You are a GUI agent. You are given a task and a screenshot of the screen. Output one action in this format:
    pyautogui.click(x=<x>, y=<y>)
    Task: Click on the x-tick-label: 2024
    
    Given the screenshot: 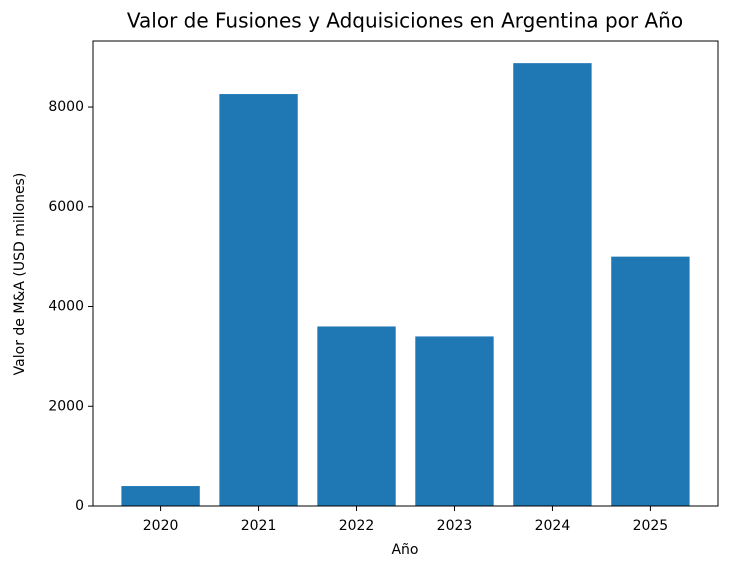 What is the action you would take?
    pyautogui.click(x=553, y=526)
    